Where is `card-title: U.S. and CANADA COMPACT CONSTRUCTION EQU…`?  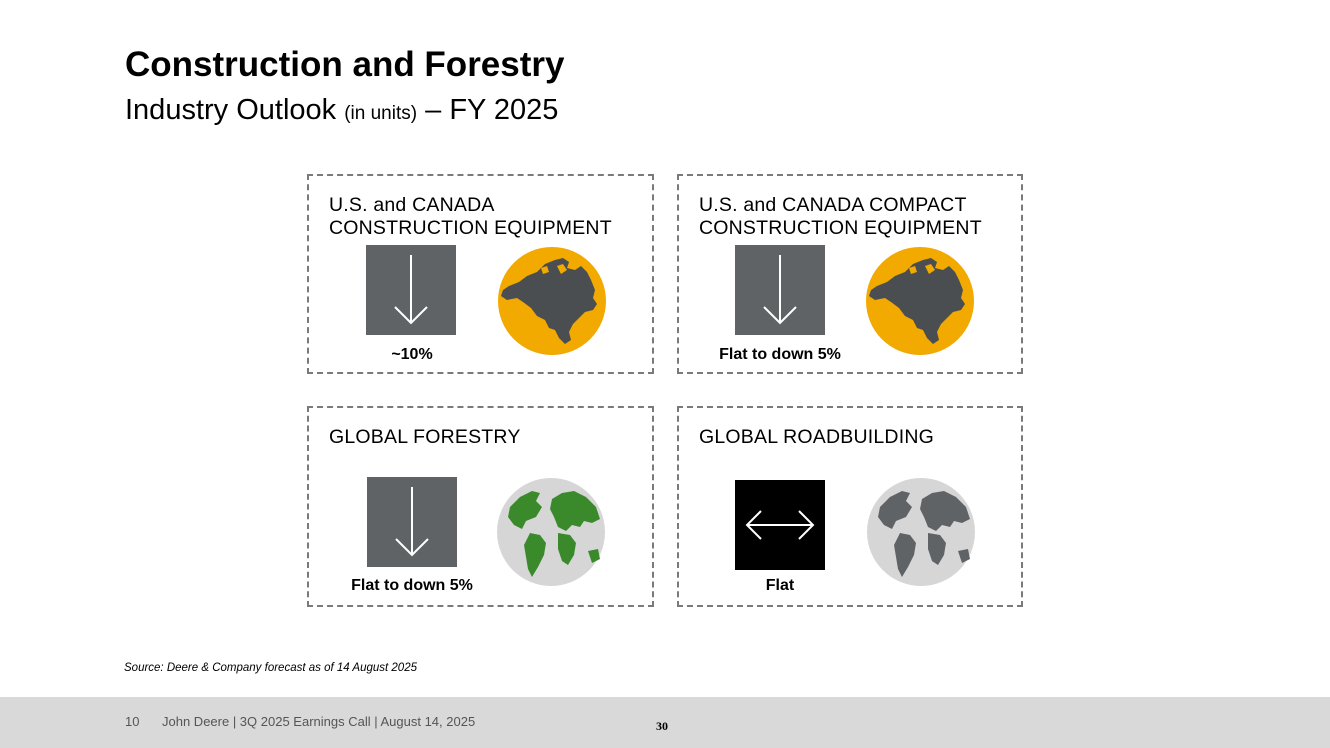 card-title: U.S. and CANADA COMPACT CONSTRUCTION EQU… is located at coordinates (840, 217).